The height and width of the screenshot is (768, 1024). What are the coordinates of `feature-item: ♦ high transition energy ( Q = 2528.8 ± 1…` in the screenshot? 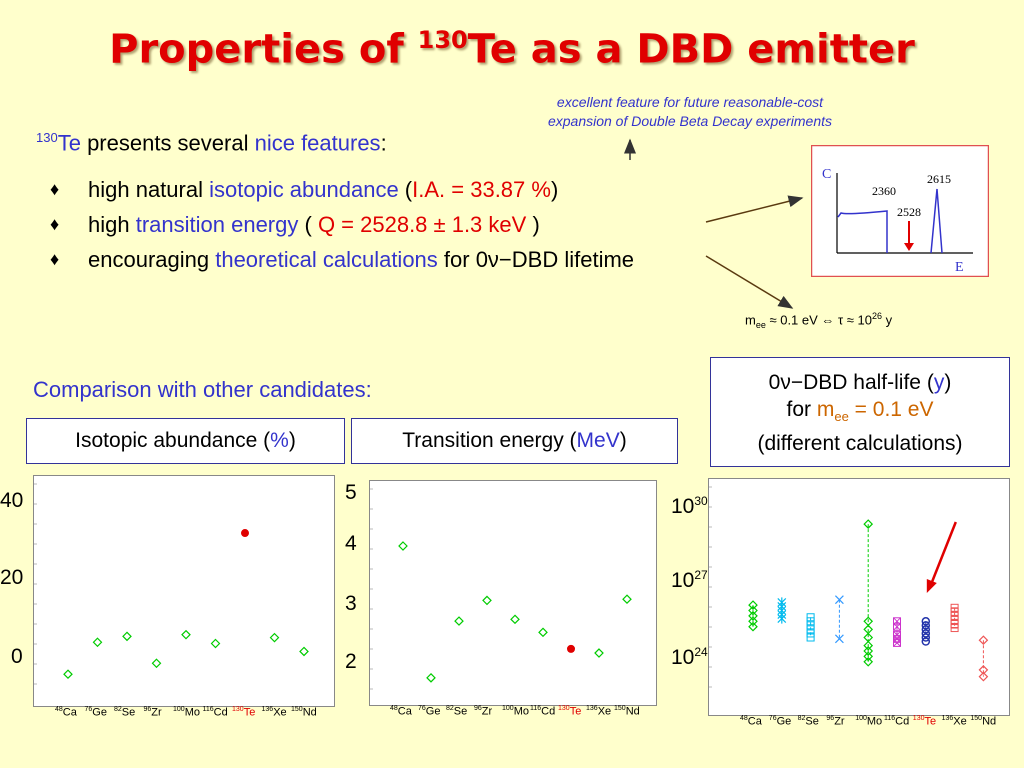 It's located at (295, 224).